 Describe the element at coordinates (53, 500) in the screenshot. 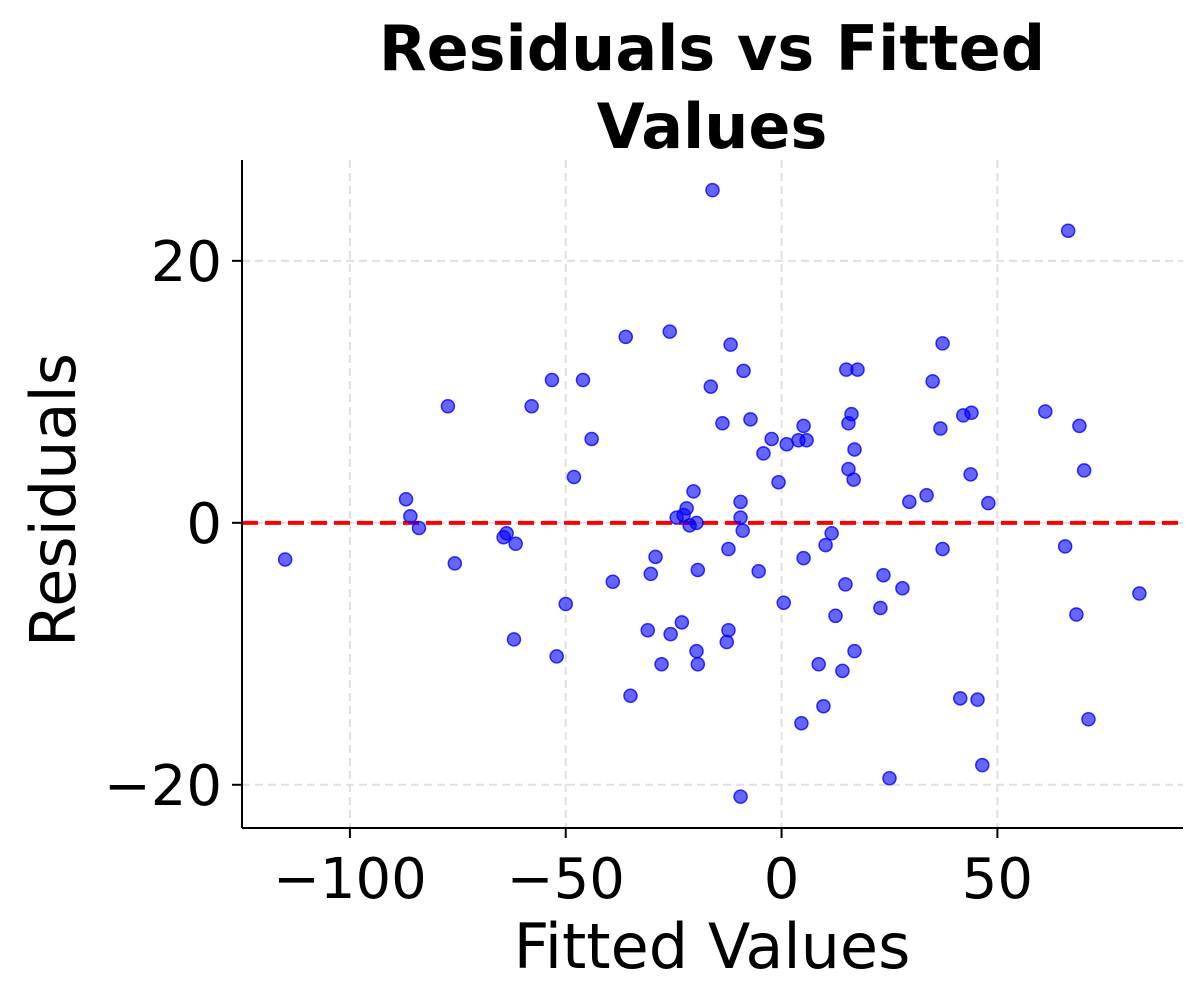

I see `y-axis-label: Residuals` at that location.